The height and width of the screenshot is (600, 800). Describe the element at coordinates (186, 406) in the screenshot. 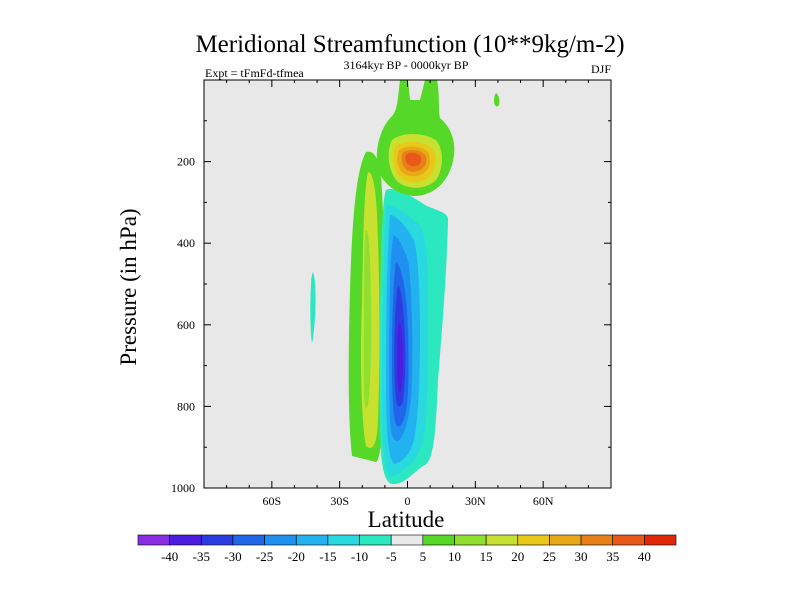

I see `y-tick-label: 800` at that location.